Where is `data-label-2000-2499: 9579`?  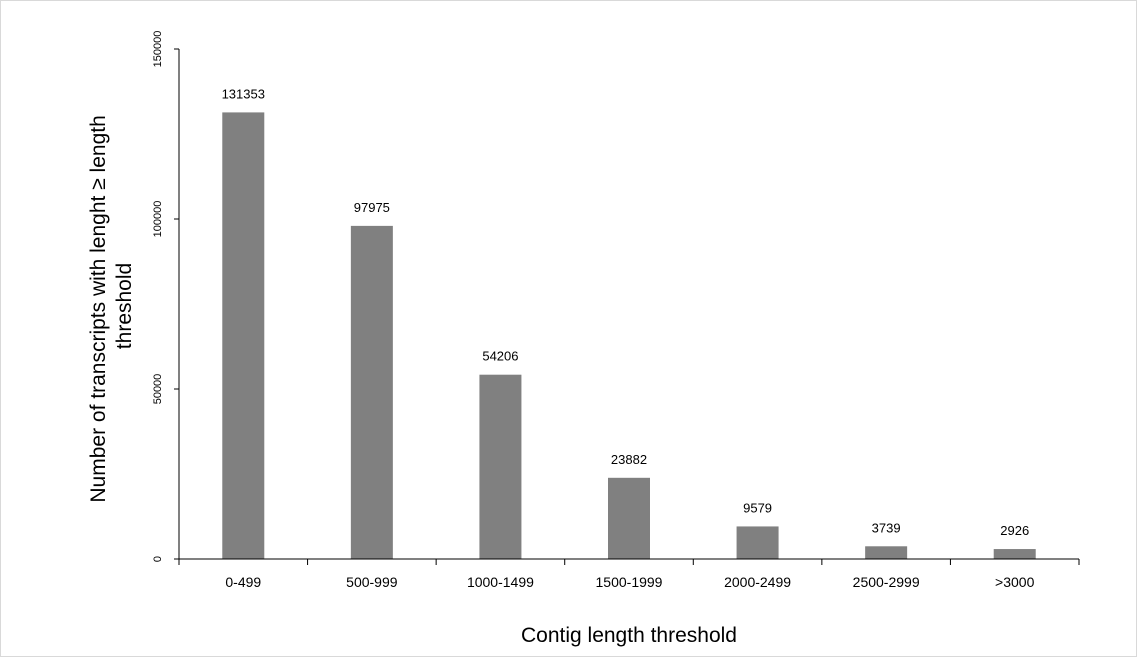
data-label-2000-2499: 9579 is located at coordinates (757, 507).